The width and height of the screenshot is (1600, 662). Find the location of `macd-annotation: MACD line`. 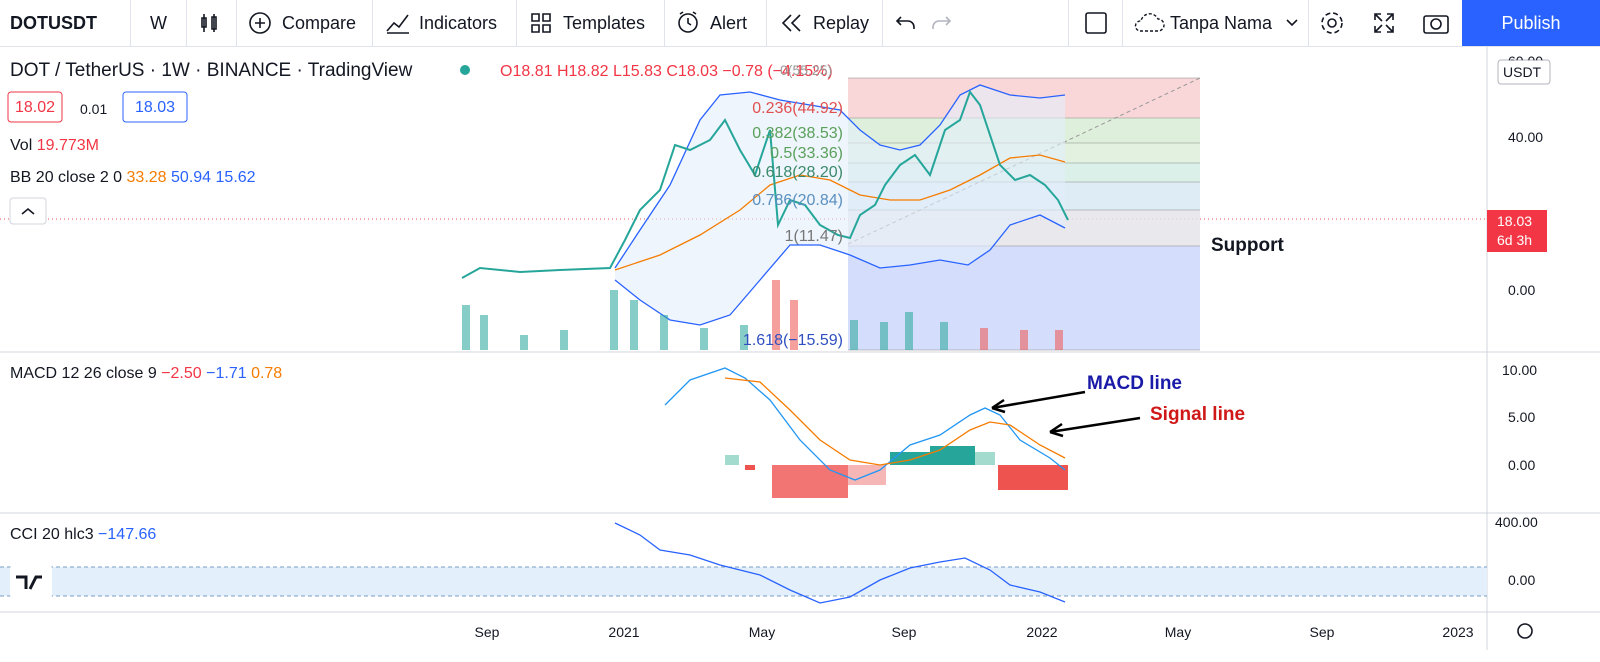

macd-annotation: MACD line is located at coordinates (1134, 383).